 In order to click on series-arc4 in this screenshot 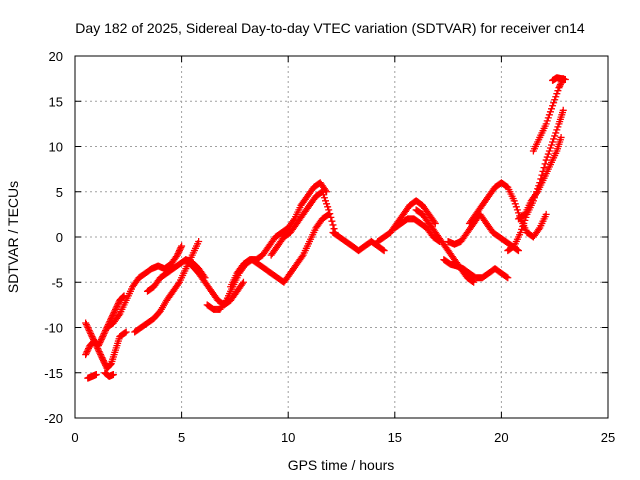, I will do `click(109, 374)`.